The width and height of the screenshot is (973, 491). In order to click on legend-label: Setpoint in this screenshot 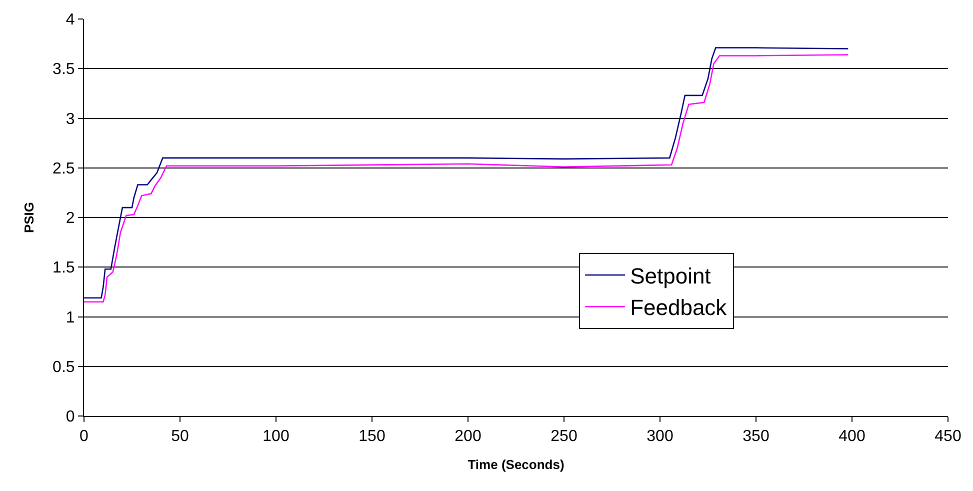, I will do `click(670, 276)`.